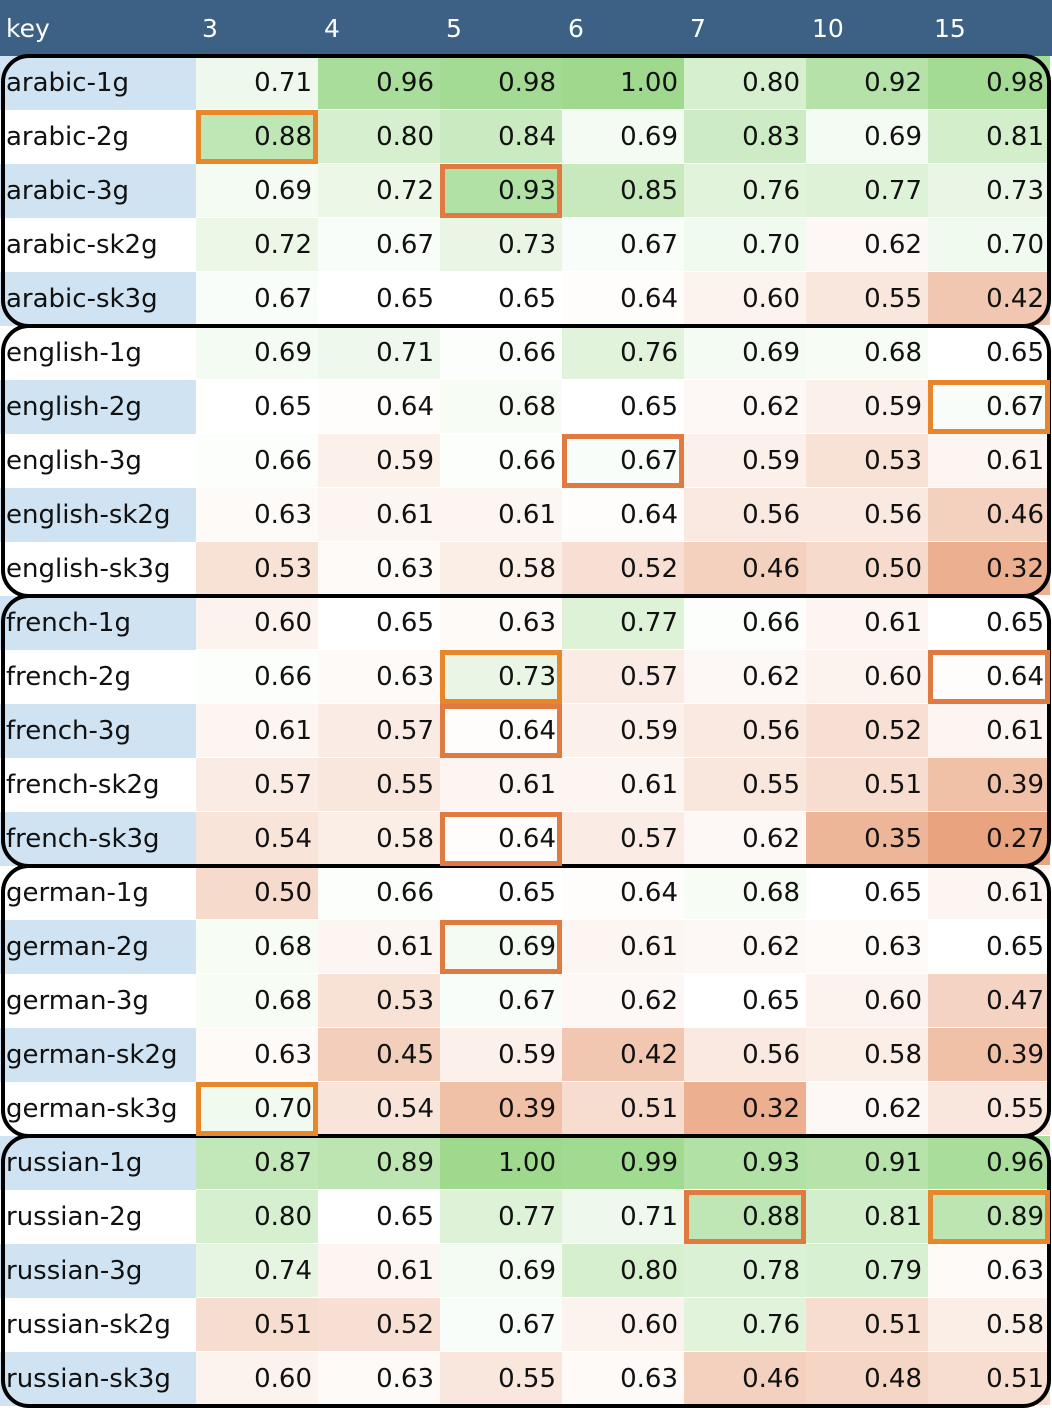 The height and width of the screenshot is (1408, 1052). What do you see at coordinates (867, 839) in the screenshot?
I see `heatmap-cell: 0.35` at bounding box center [867, 839].